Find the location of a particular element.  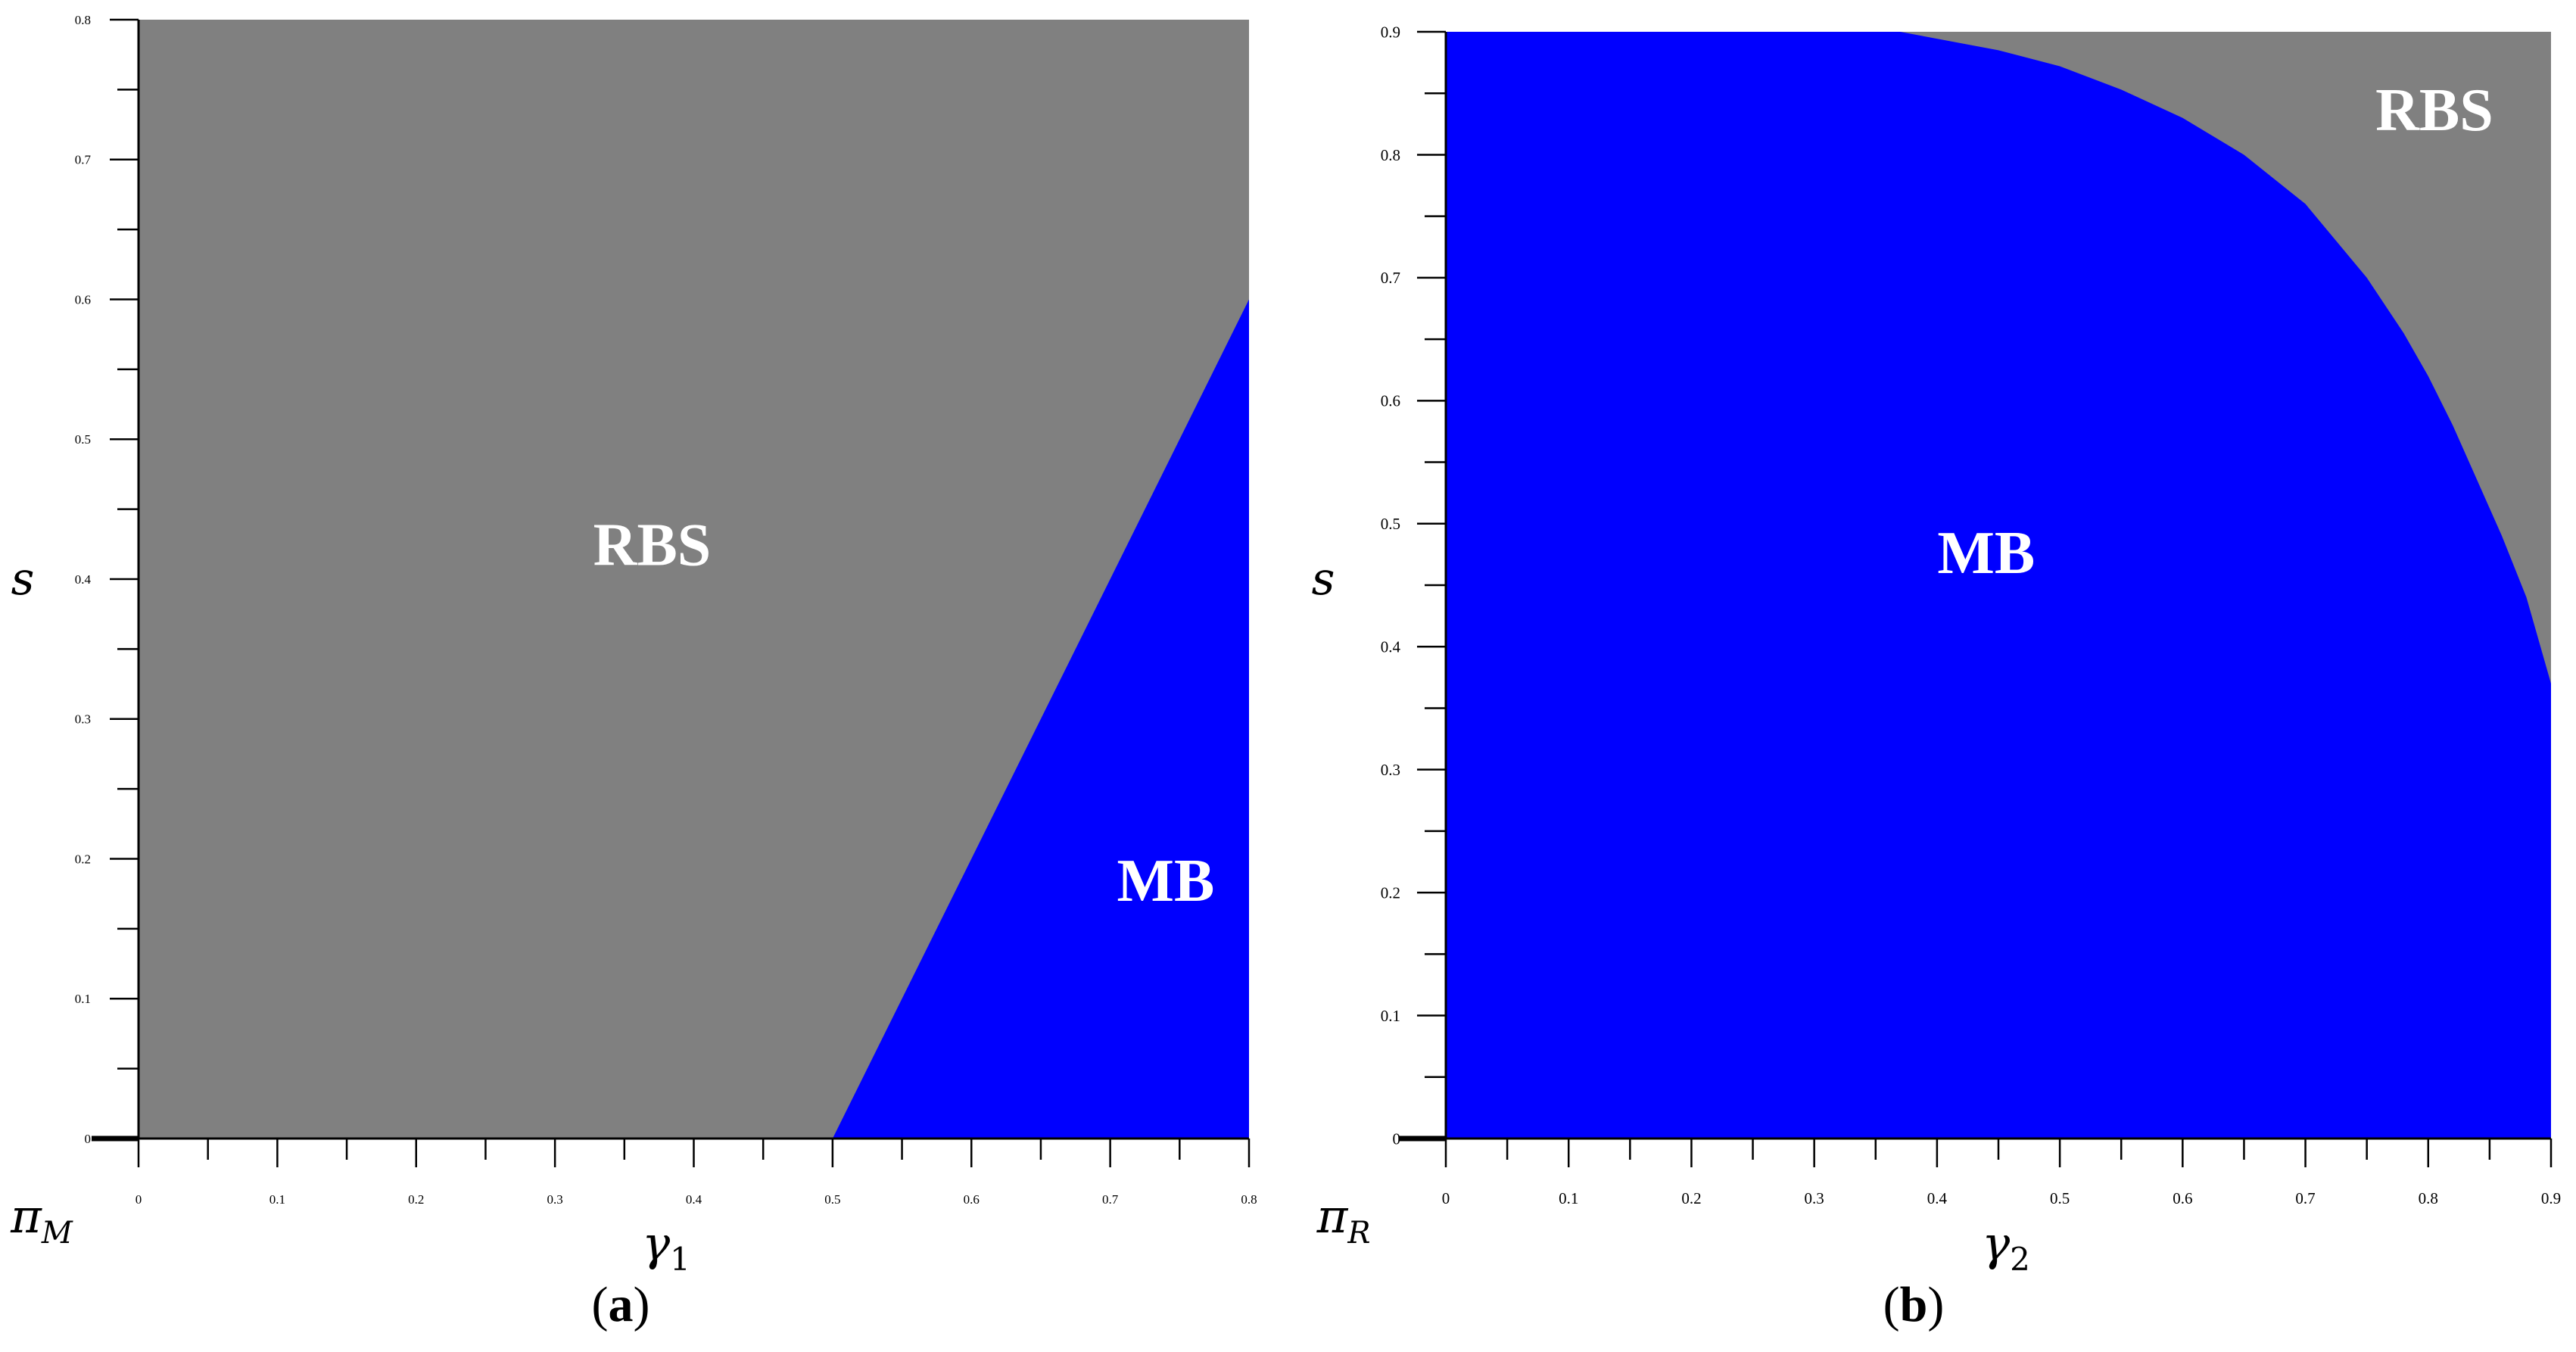

panel-caption: (a) is located at coordinates (621, 1304).